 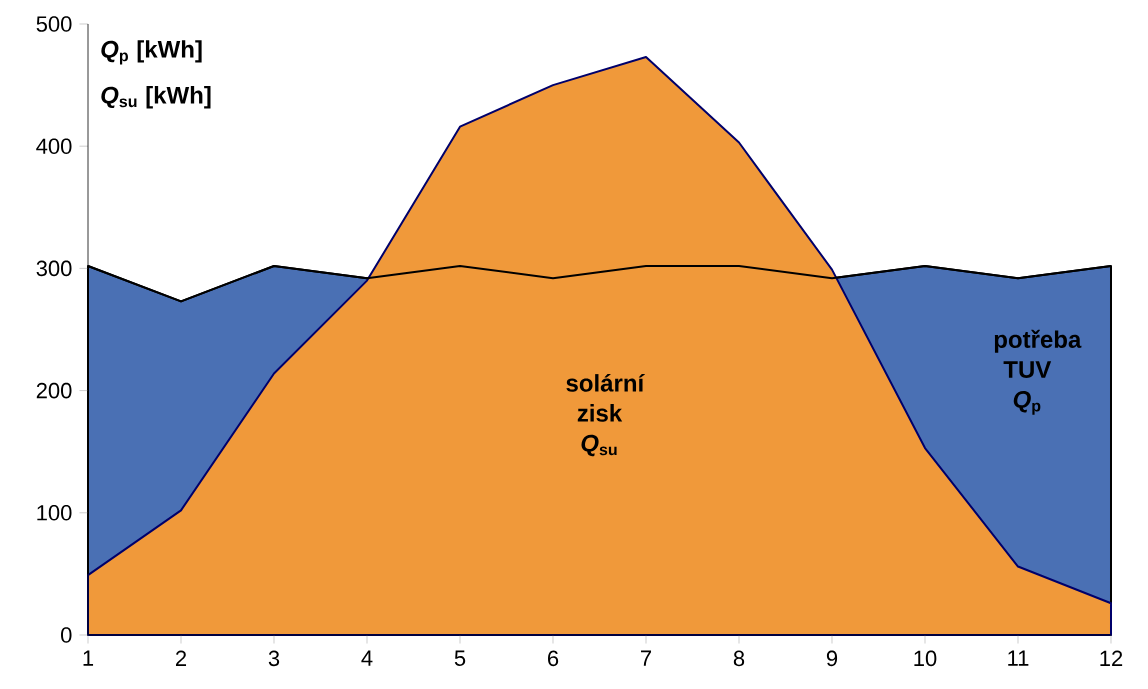 I want to click on y-tick-label: 200, so click(x=54, y=390).